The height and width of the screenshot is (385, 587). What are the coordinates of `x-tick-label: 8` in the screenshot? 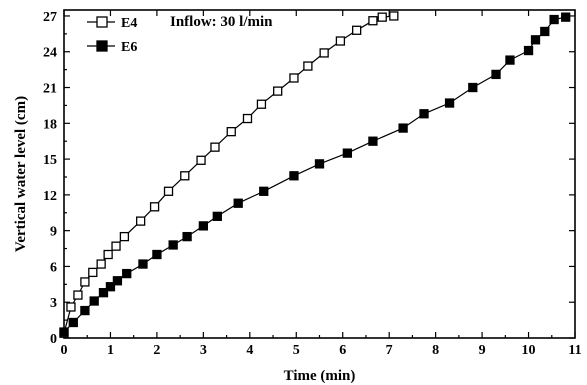 It's located at (435, 350).